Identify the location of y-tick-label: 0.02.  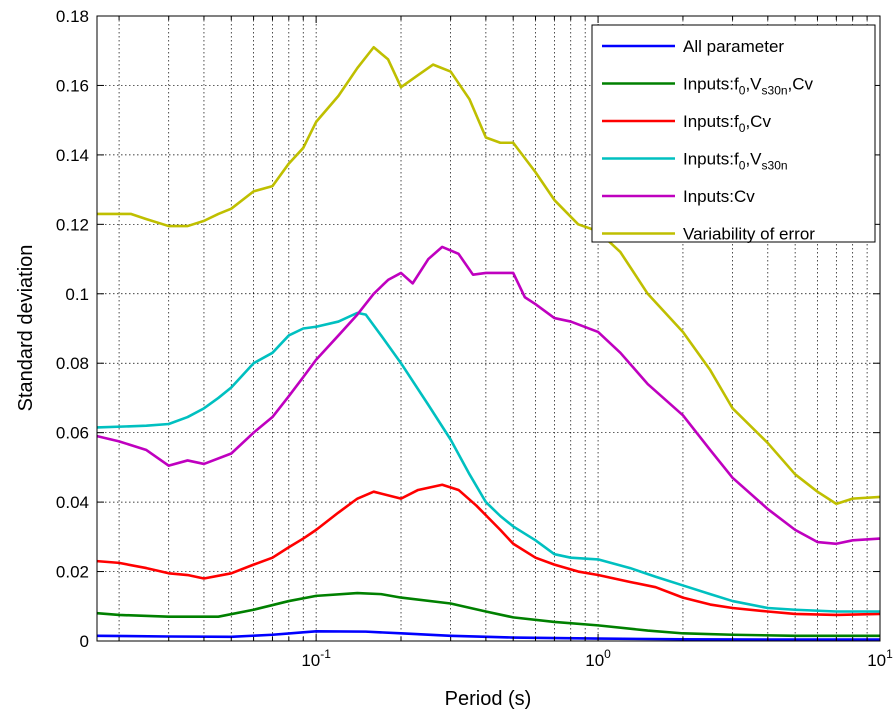
(72, 572).